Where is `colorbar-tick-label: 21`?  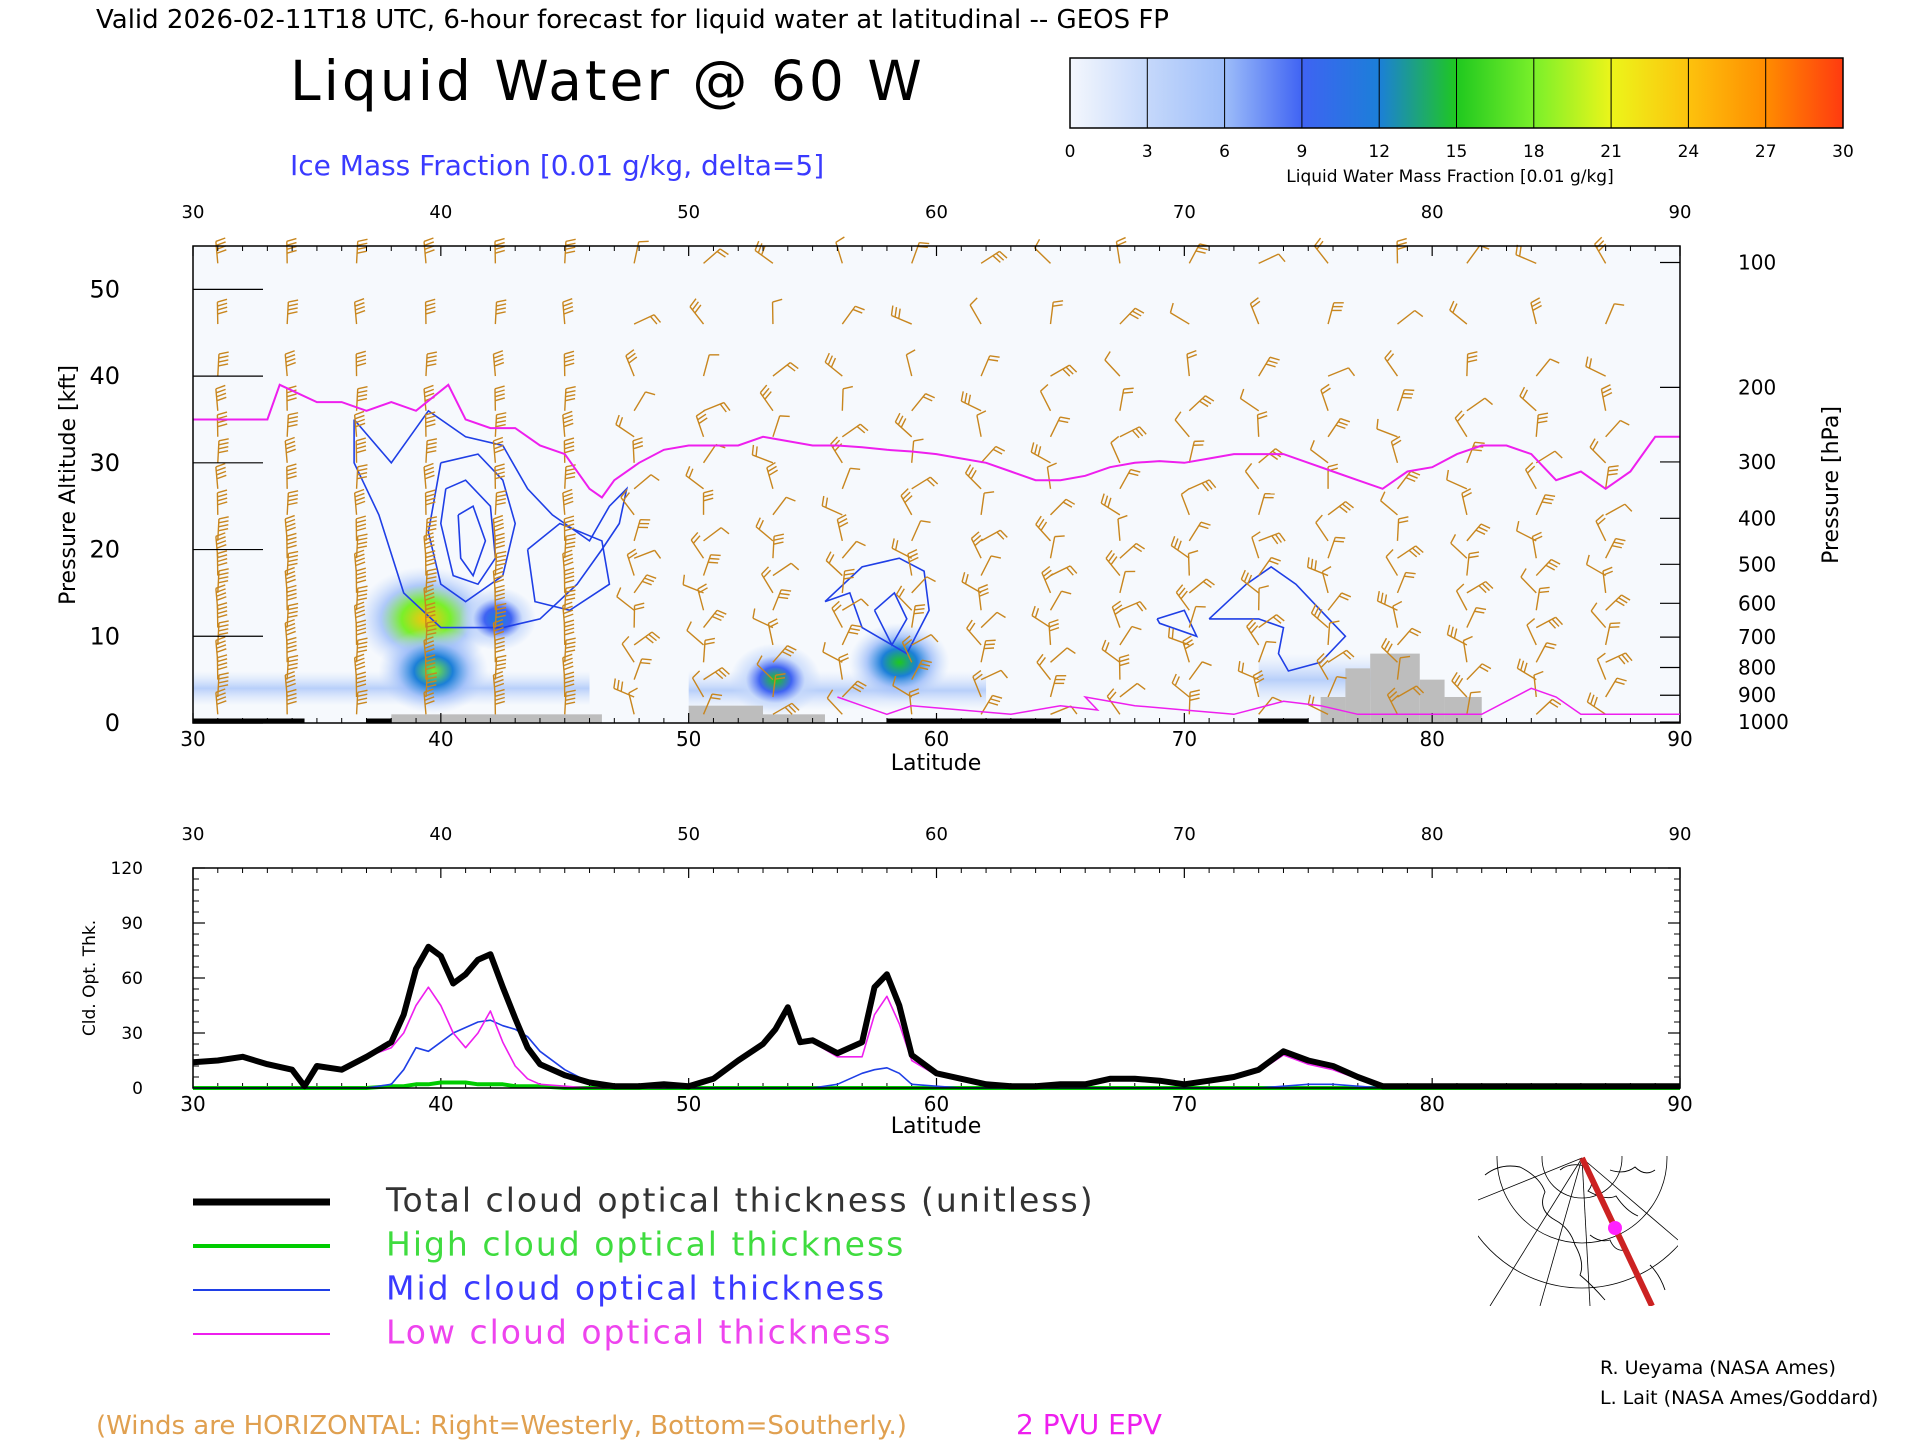 colorbar-tick-label: 21 is located at coordinates (1611, 152).